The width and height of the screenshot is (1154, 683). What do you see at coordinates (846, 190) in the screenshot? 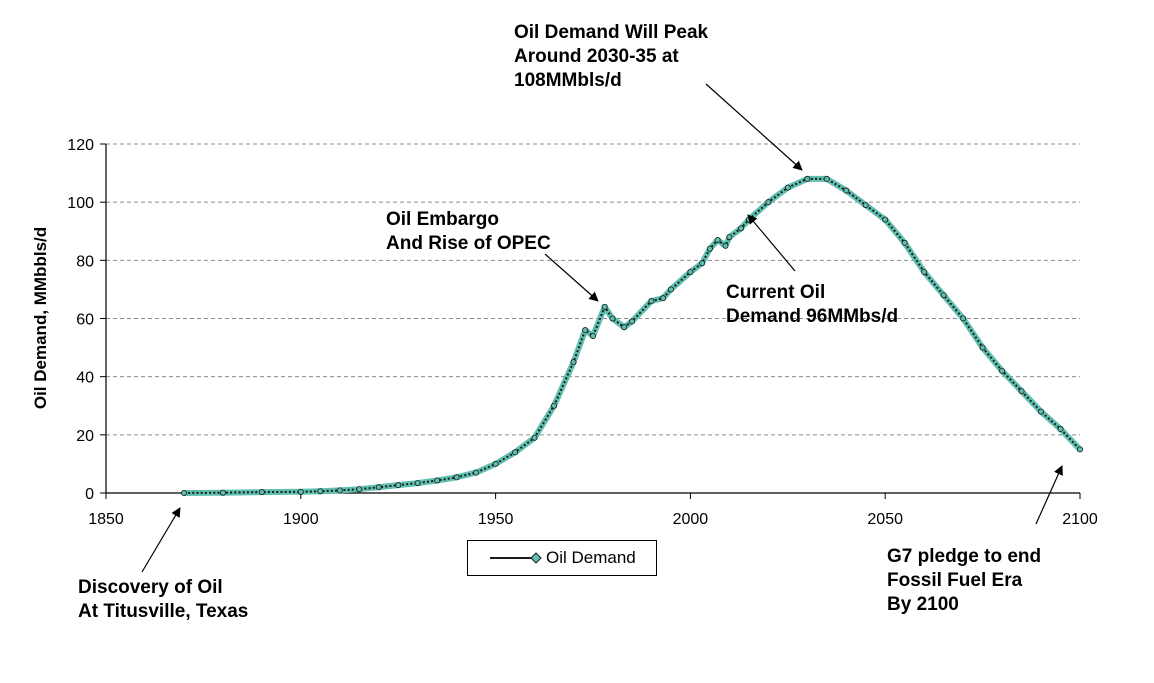
I see `data-point-2040` at bounding box center [846, 190].